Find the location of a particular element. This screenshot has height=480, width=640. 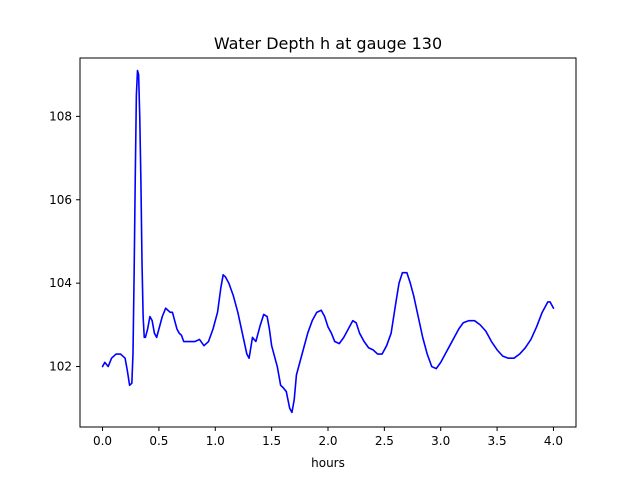

x-axis-label: hours is located at coordinates (328, 463).